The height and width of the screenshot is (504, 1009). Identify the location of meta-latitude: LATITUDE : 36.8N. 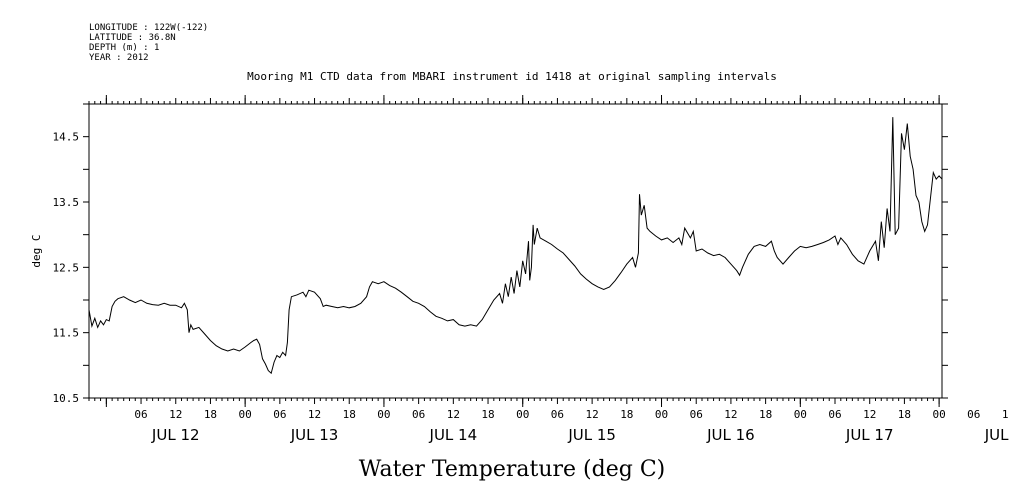
(132, 38).